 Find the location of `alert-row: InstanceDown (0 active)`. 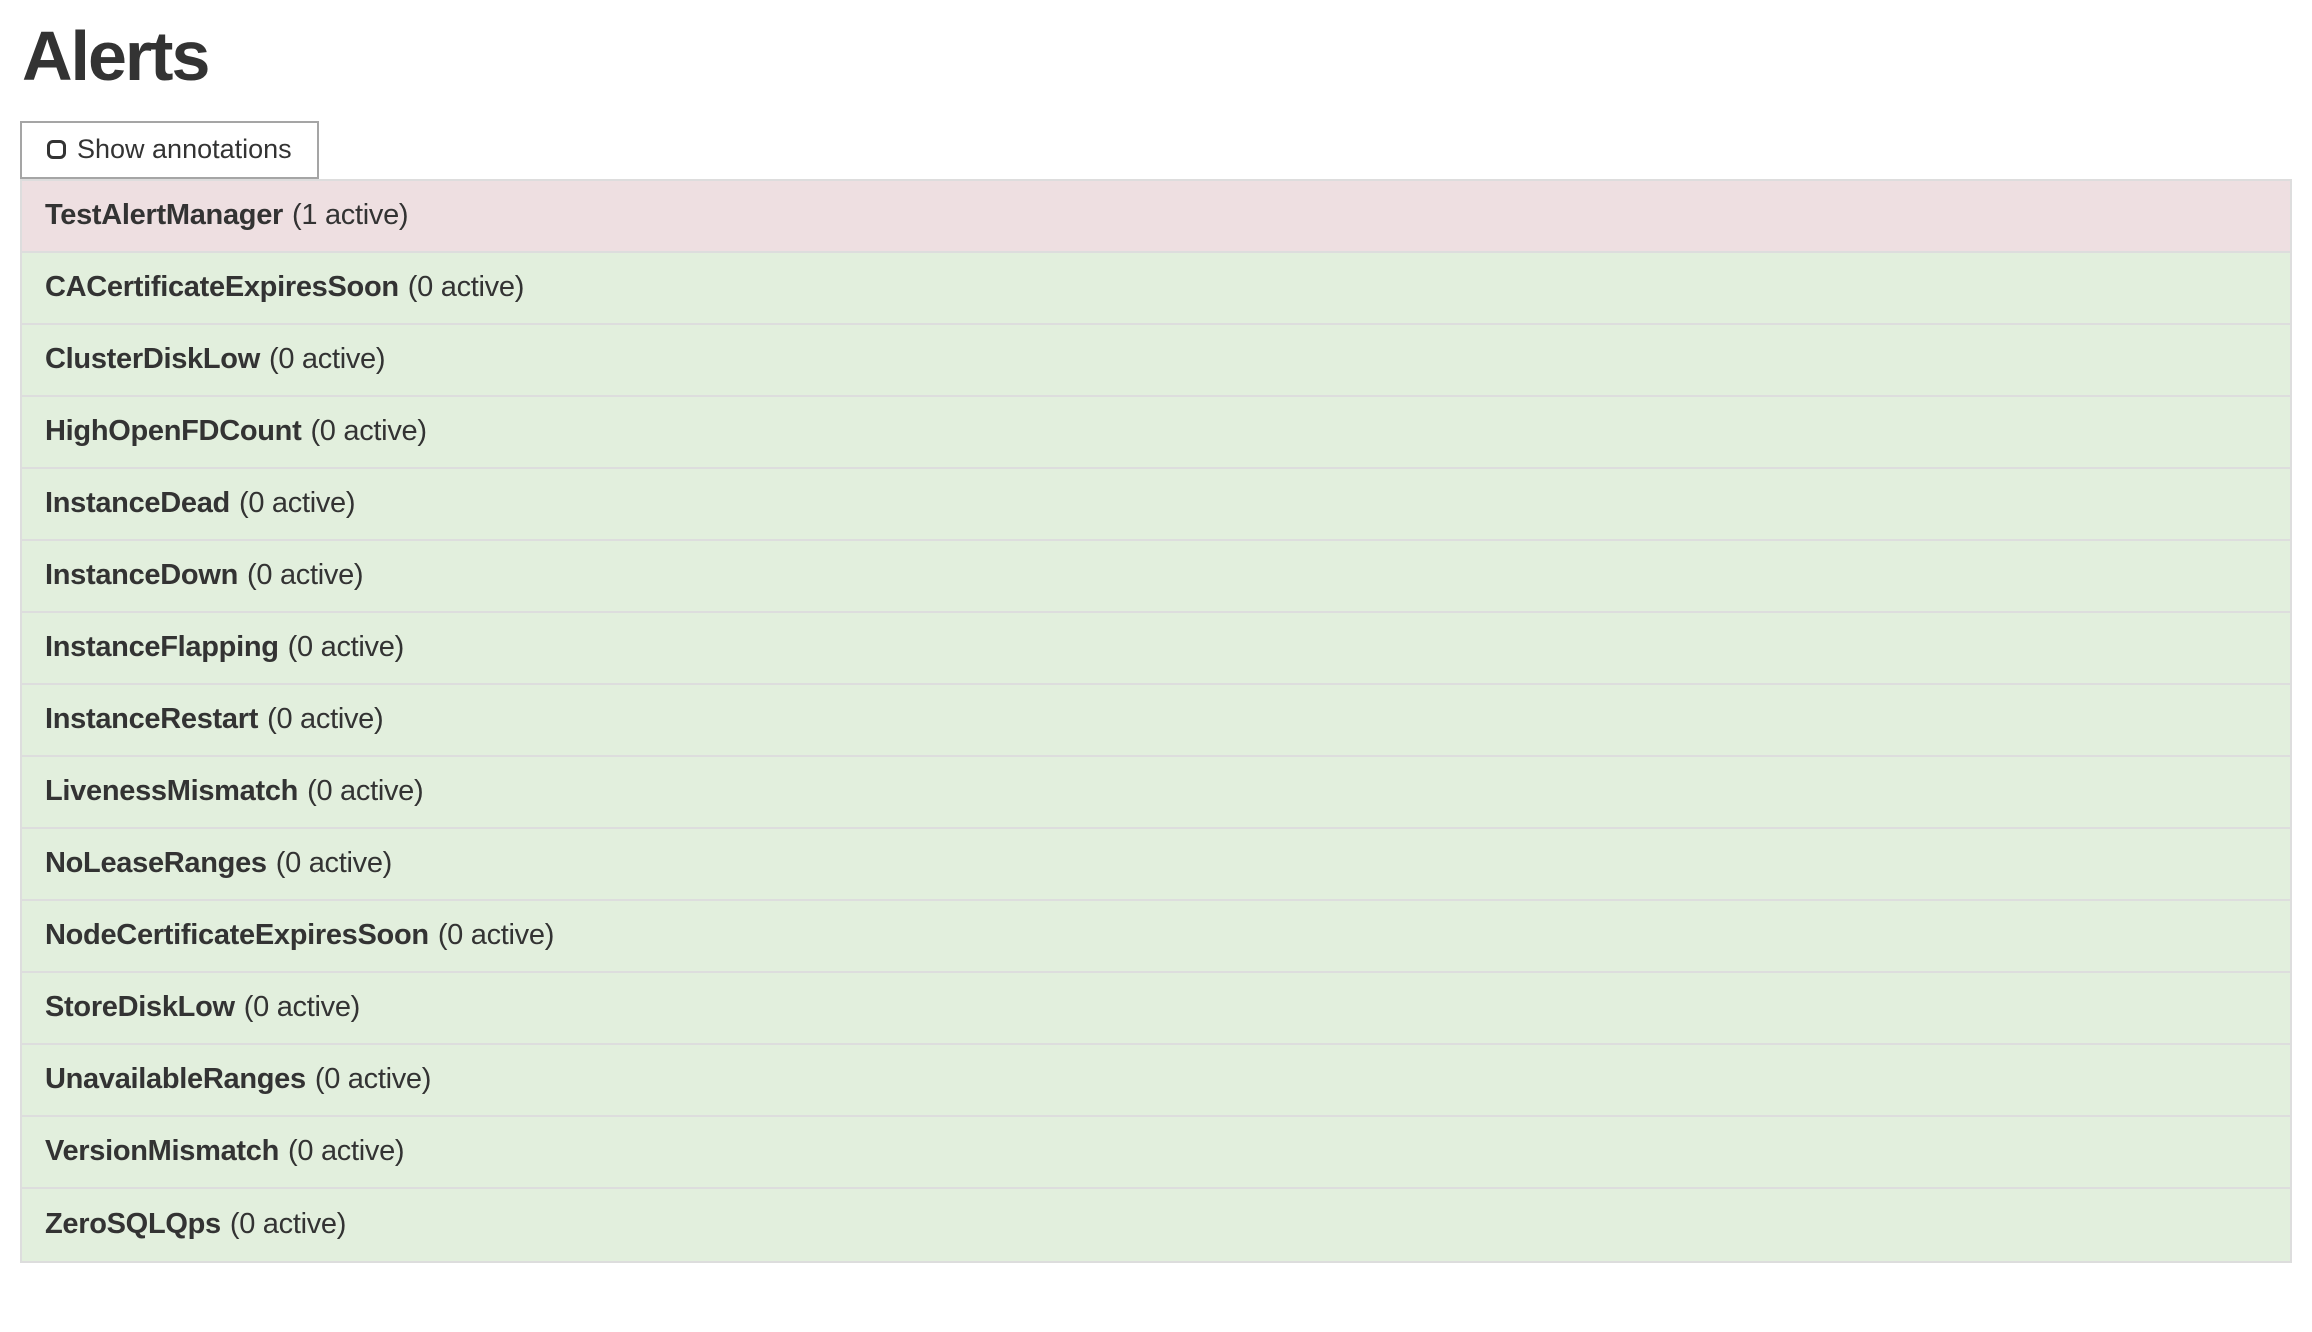

alert-row: InstanceDown (0 active) is located at coordinates (1156, 576).